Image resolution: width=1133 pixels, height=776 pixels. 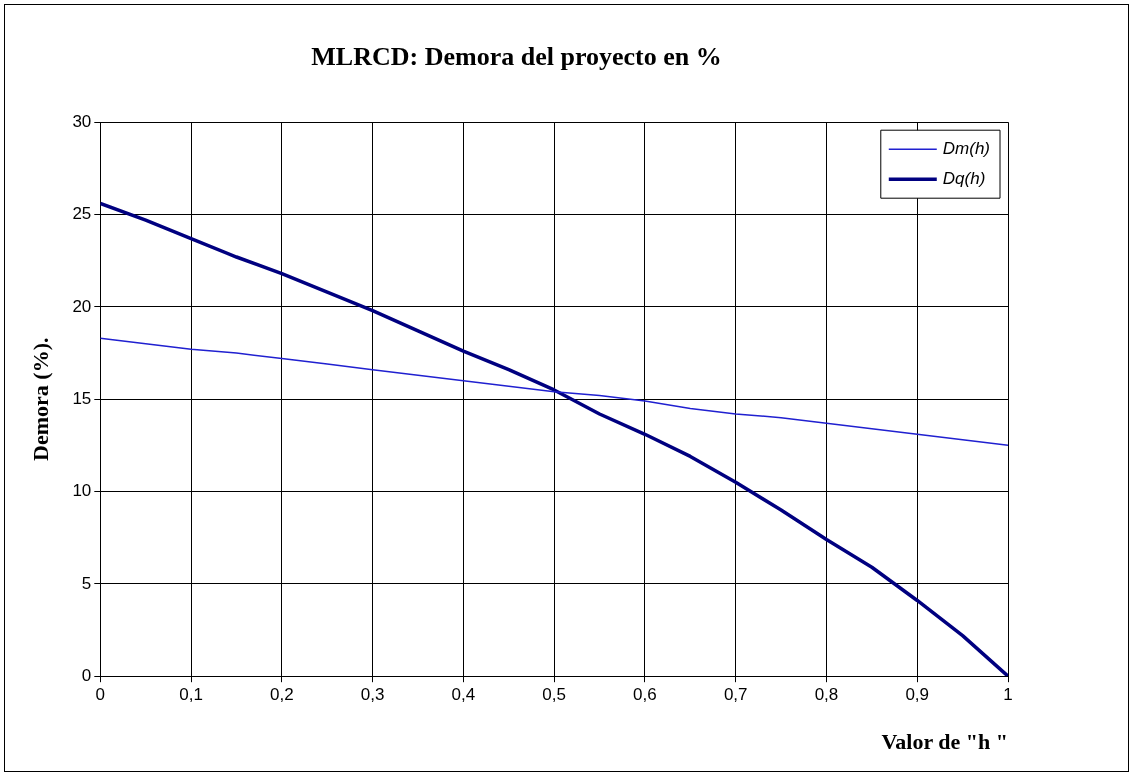 I want to click on y-tick-label: 30, so click(x=82, y=121).